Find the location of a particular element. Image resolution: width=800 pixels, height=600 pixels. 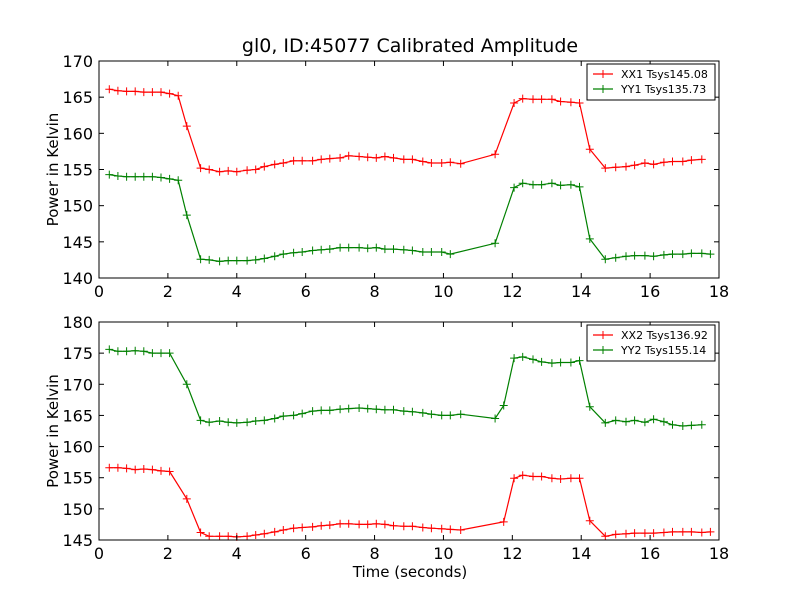

chart-title: gl0, ID:45077 Calibrated Amplitude is located at coordinates (410, 46).